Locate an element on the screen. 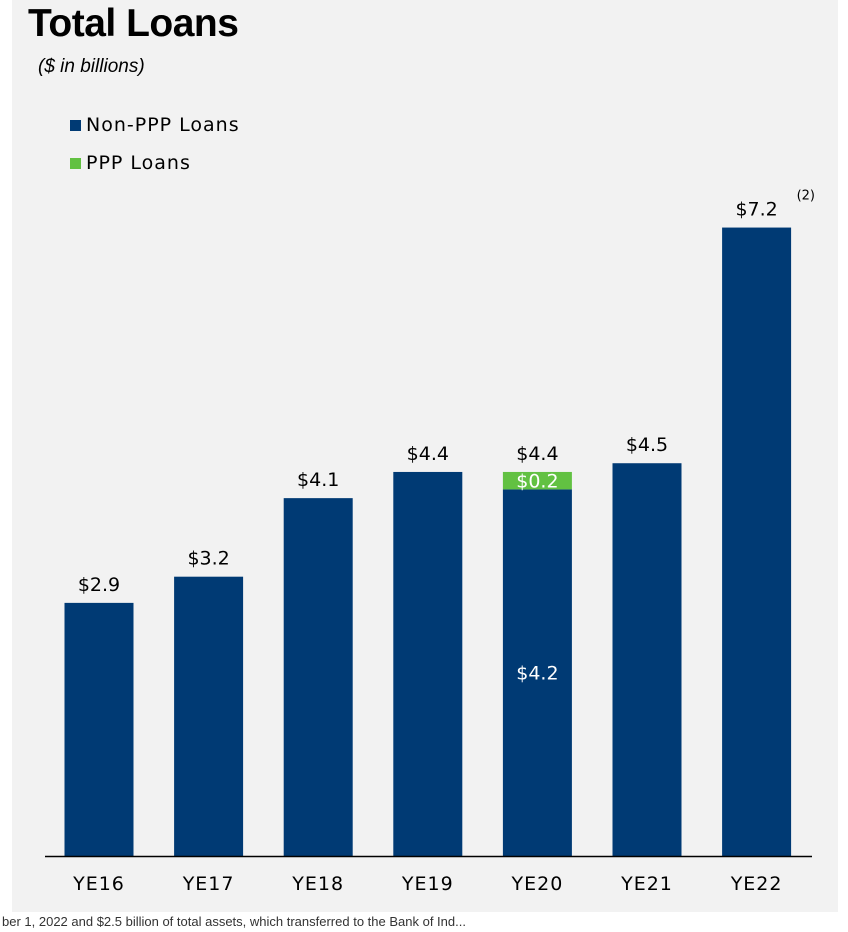  bar-ye16-non-ppp-loans is located at coordinates (99, 729).